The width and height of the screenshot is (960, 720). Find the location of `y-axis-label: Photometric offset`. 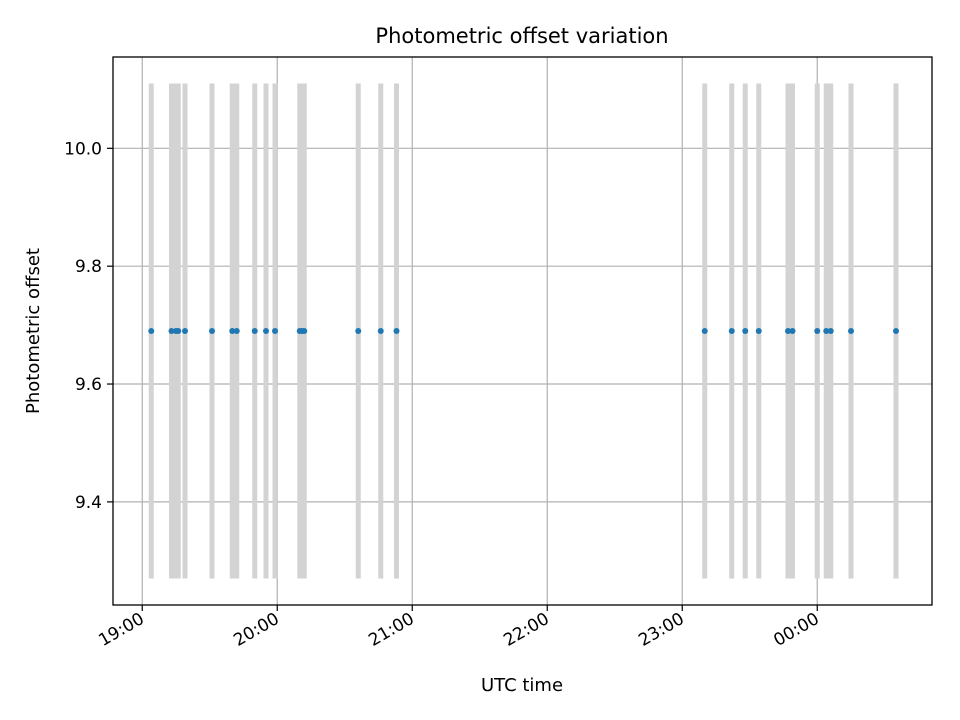

y-axis-label: Photometric offset is located at coordinates (33, 331).